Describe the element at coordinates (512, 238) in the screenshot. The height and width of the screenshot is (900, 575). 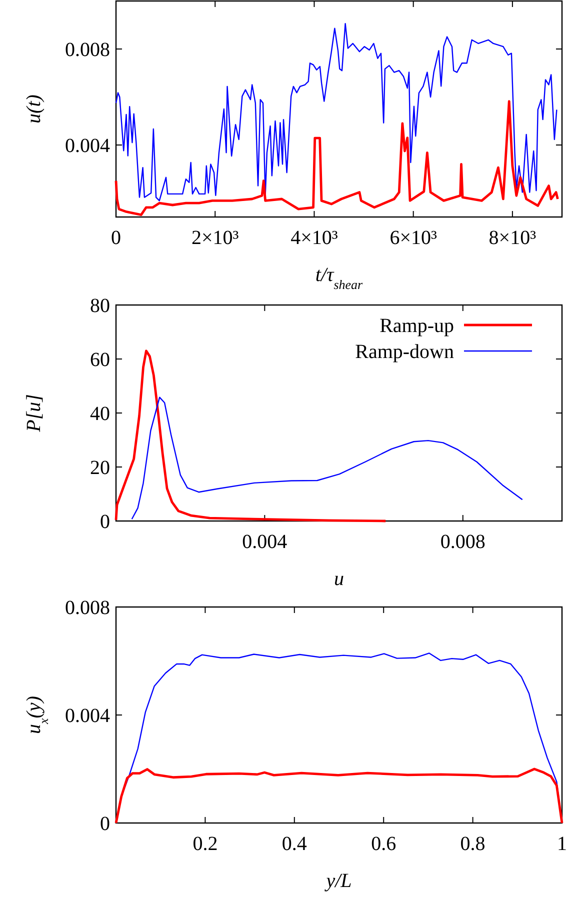
I see `x-tick-label: 8×10³` at that location.